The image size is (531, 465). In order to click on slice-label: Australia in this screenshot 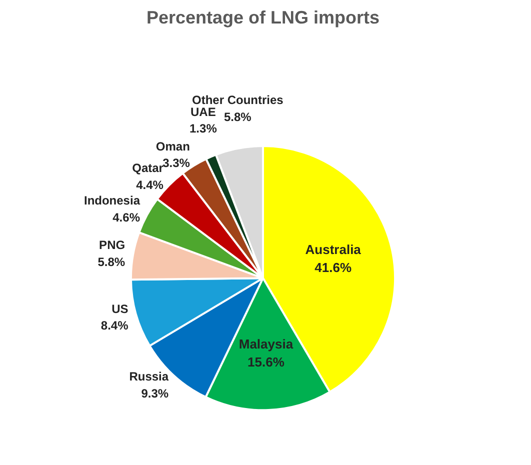, I will do `click(333, 249)`.